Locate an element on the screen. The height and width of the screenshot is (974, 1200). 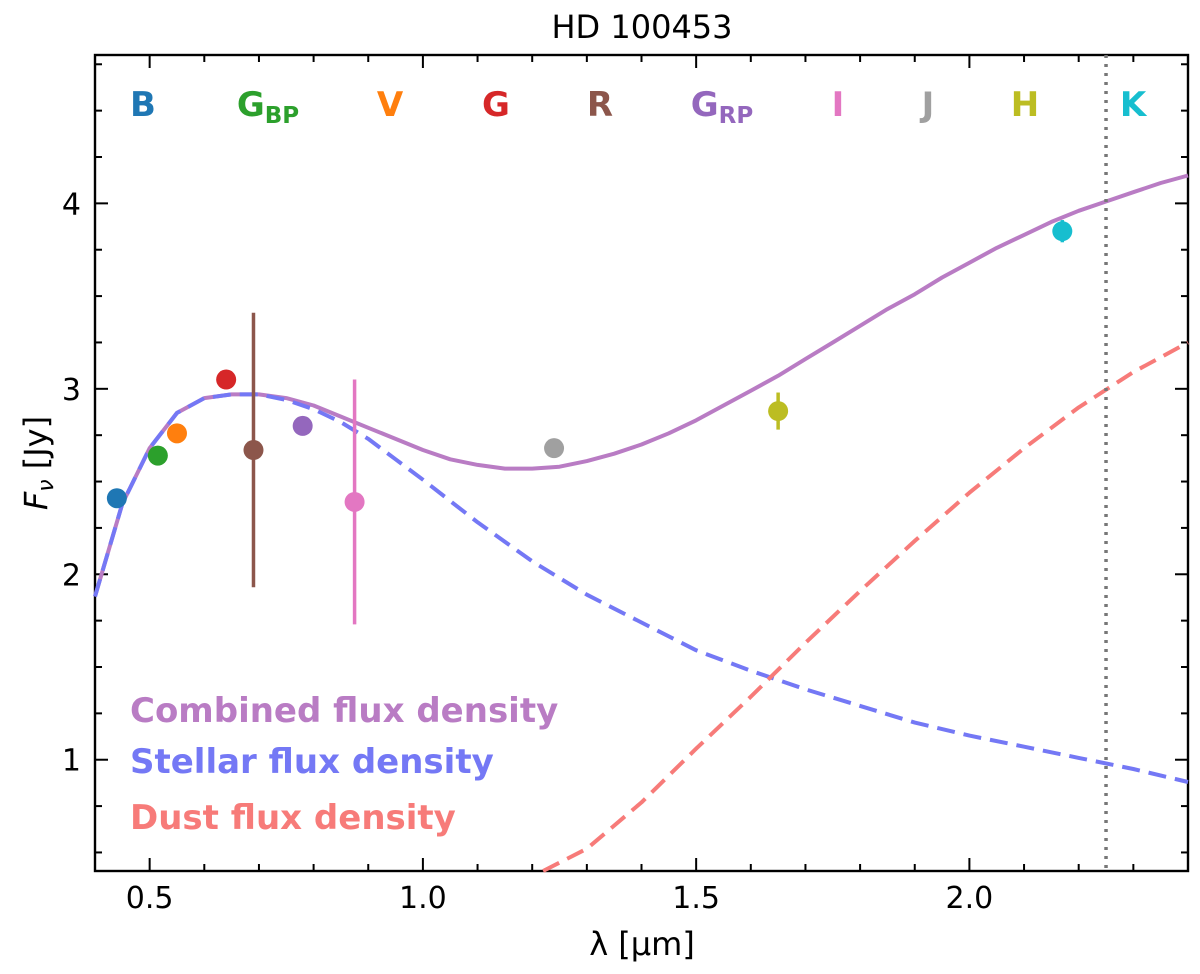
band-label-main: V is located at coordinates (390, 105).